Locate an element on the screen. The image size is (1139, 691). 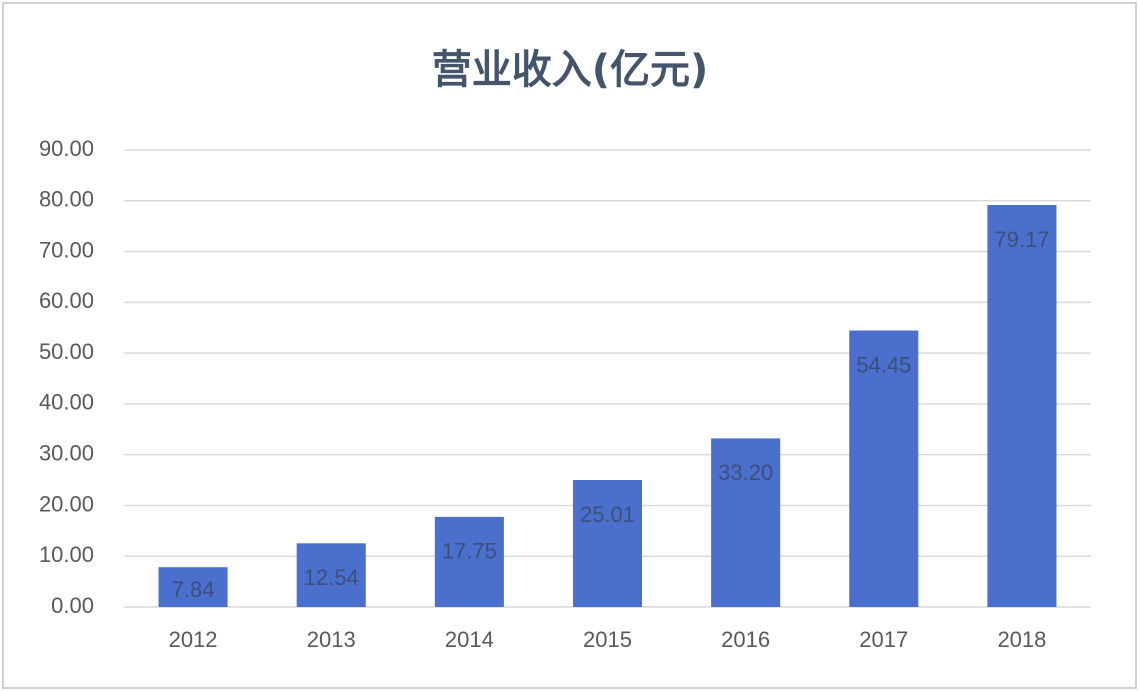
x-tick-label: 2017 is located at coordinates (883, 639).